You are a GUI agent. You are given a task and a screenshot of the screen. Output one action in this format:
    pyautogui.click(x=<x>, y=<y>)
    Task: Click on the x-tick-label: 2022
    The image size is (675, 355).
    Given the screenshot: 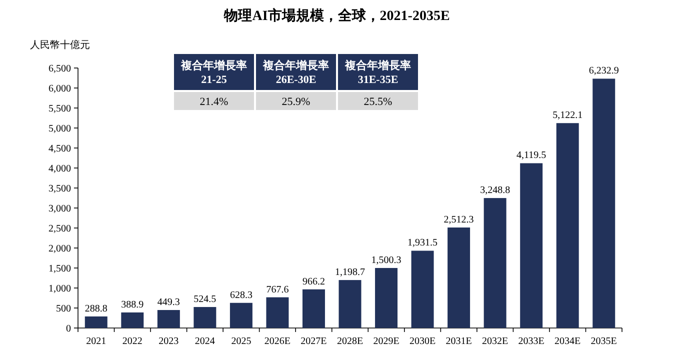 What is the action you would take?
    pyautogui.click(x=132, y=341)
    